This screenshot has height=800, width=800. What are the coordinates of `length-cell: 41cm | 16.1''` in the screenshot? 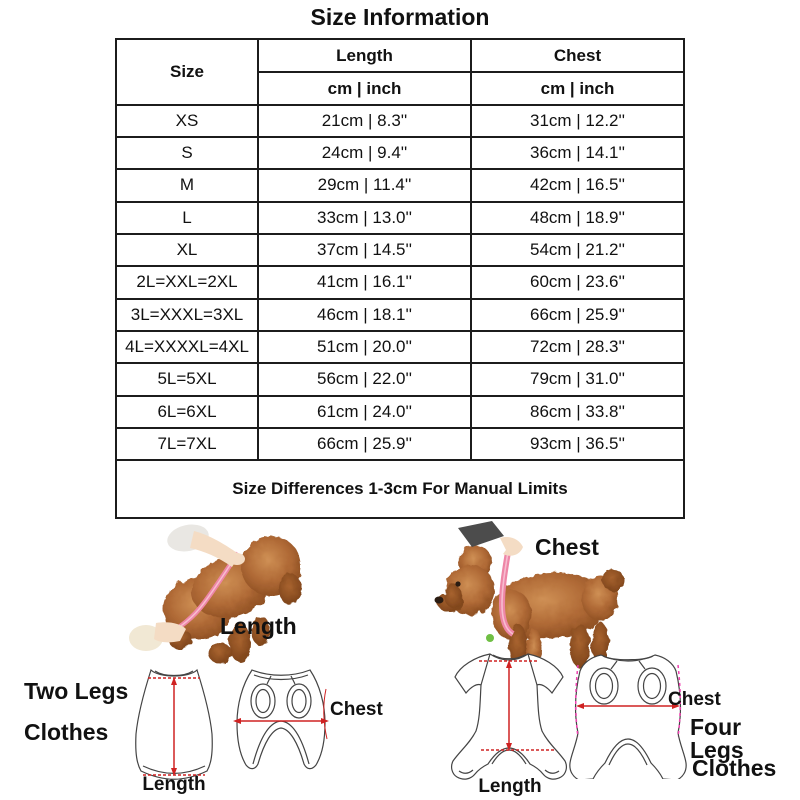 It's located at (364, 282).